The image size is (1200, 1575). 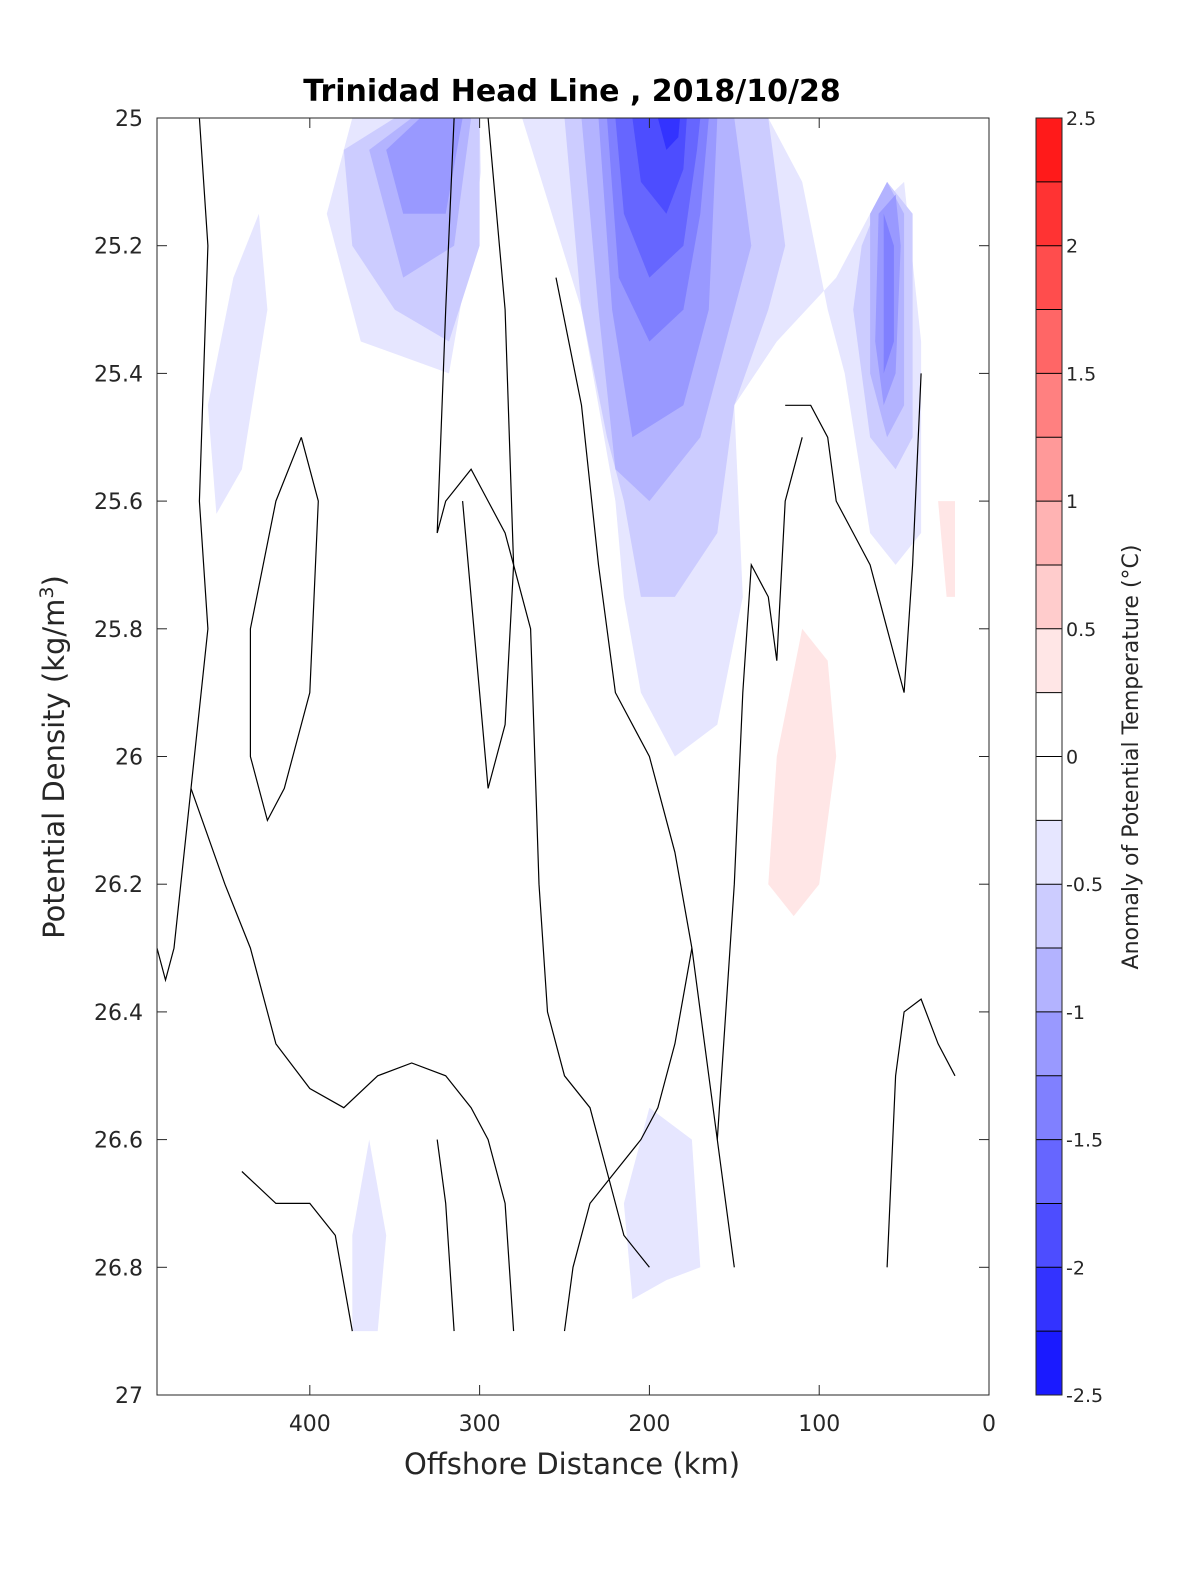 I want to click on y-tick-label: 26.6, so click(x=118, y=1141).